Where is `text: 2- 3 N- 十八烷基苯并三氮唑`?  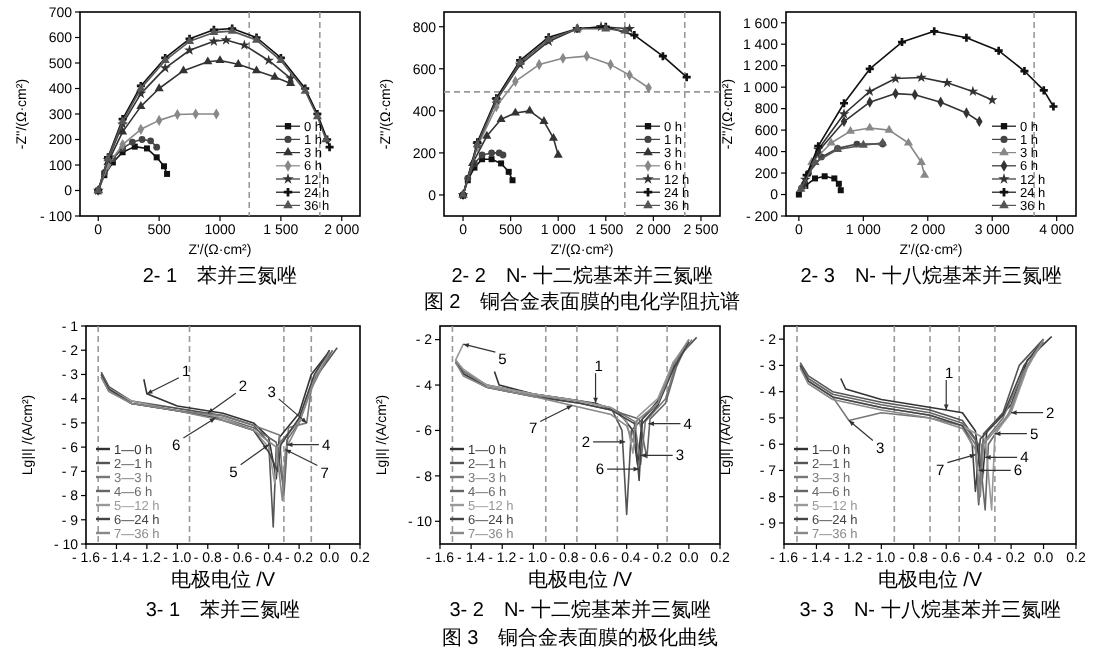 text: 2- 3 N- 十八烷基苯并三氮唑 is located at coordinates (931, 276).